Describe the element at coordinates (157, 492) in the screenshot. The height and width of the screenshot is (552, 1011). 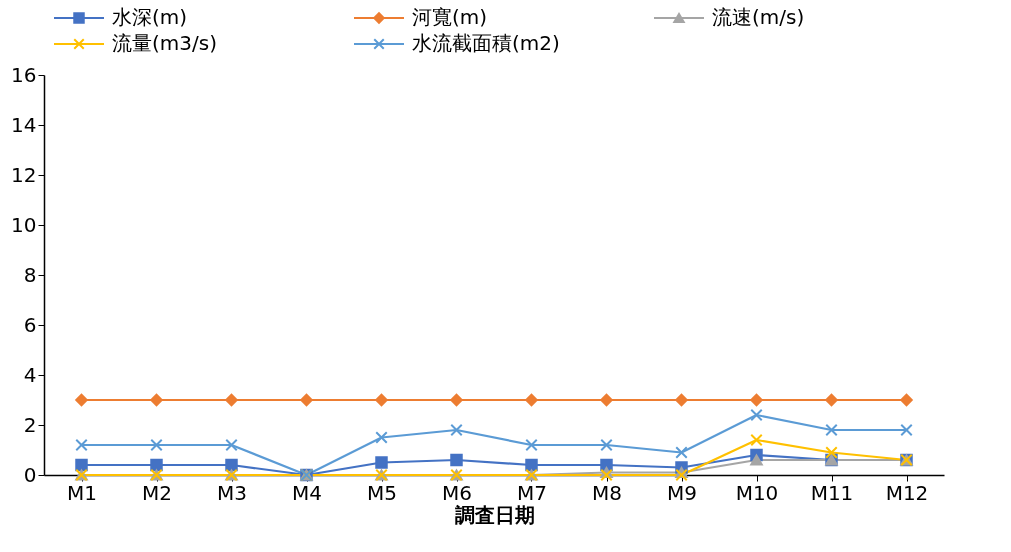
I see `x-tick-label: M2` at that location.